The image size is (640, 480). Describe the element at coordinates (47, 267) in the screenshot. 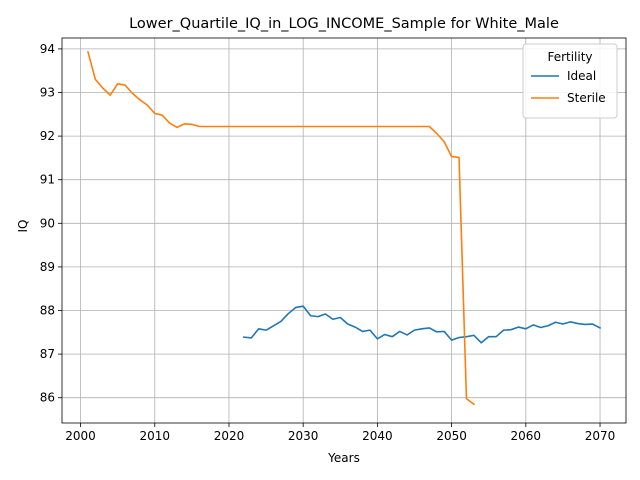

I see `y-tick-label: 89` at that location.